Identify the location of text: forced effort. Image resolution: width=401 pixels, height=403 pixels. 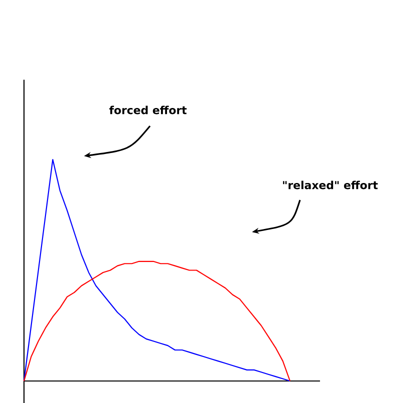
(148, 110).